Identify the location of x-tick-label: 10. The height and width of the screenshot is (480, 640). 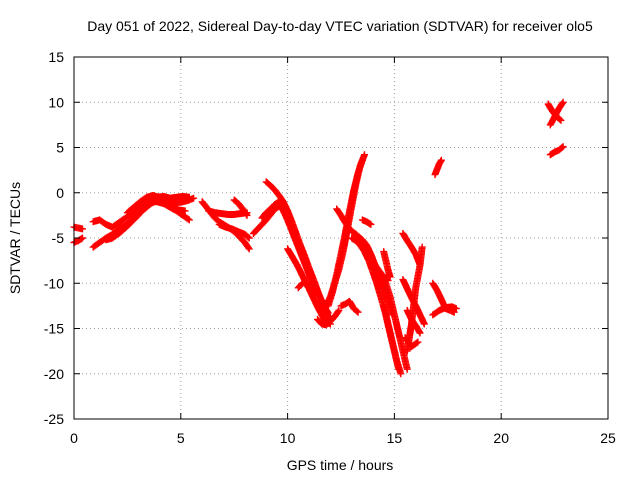
(288, 438).